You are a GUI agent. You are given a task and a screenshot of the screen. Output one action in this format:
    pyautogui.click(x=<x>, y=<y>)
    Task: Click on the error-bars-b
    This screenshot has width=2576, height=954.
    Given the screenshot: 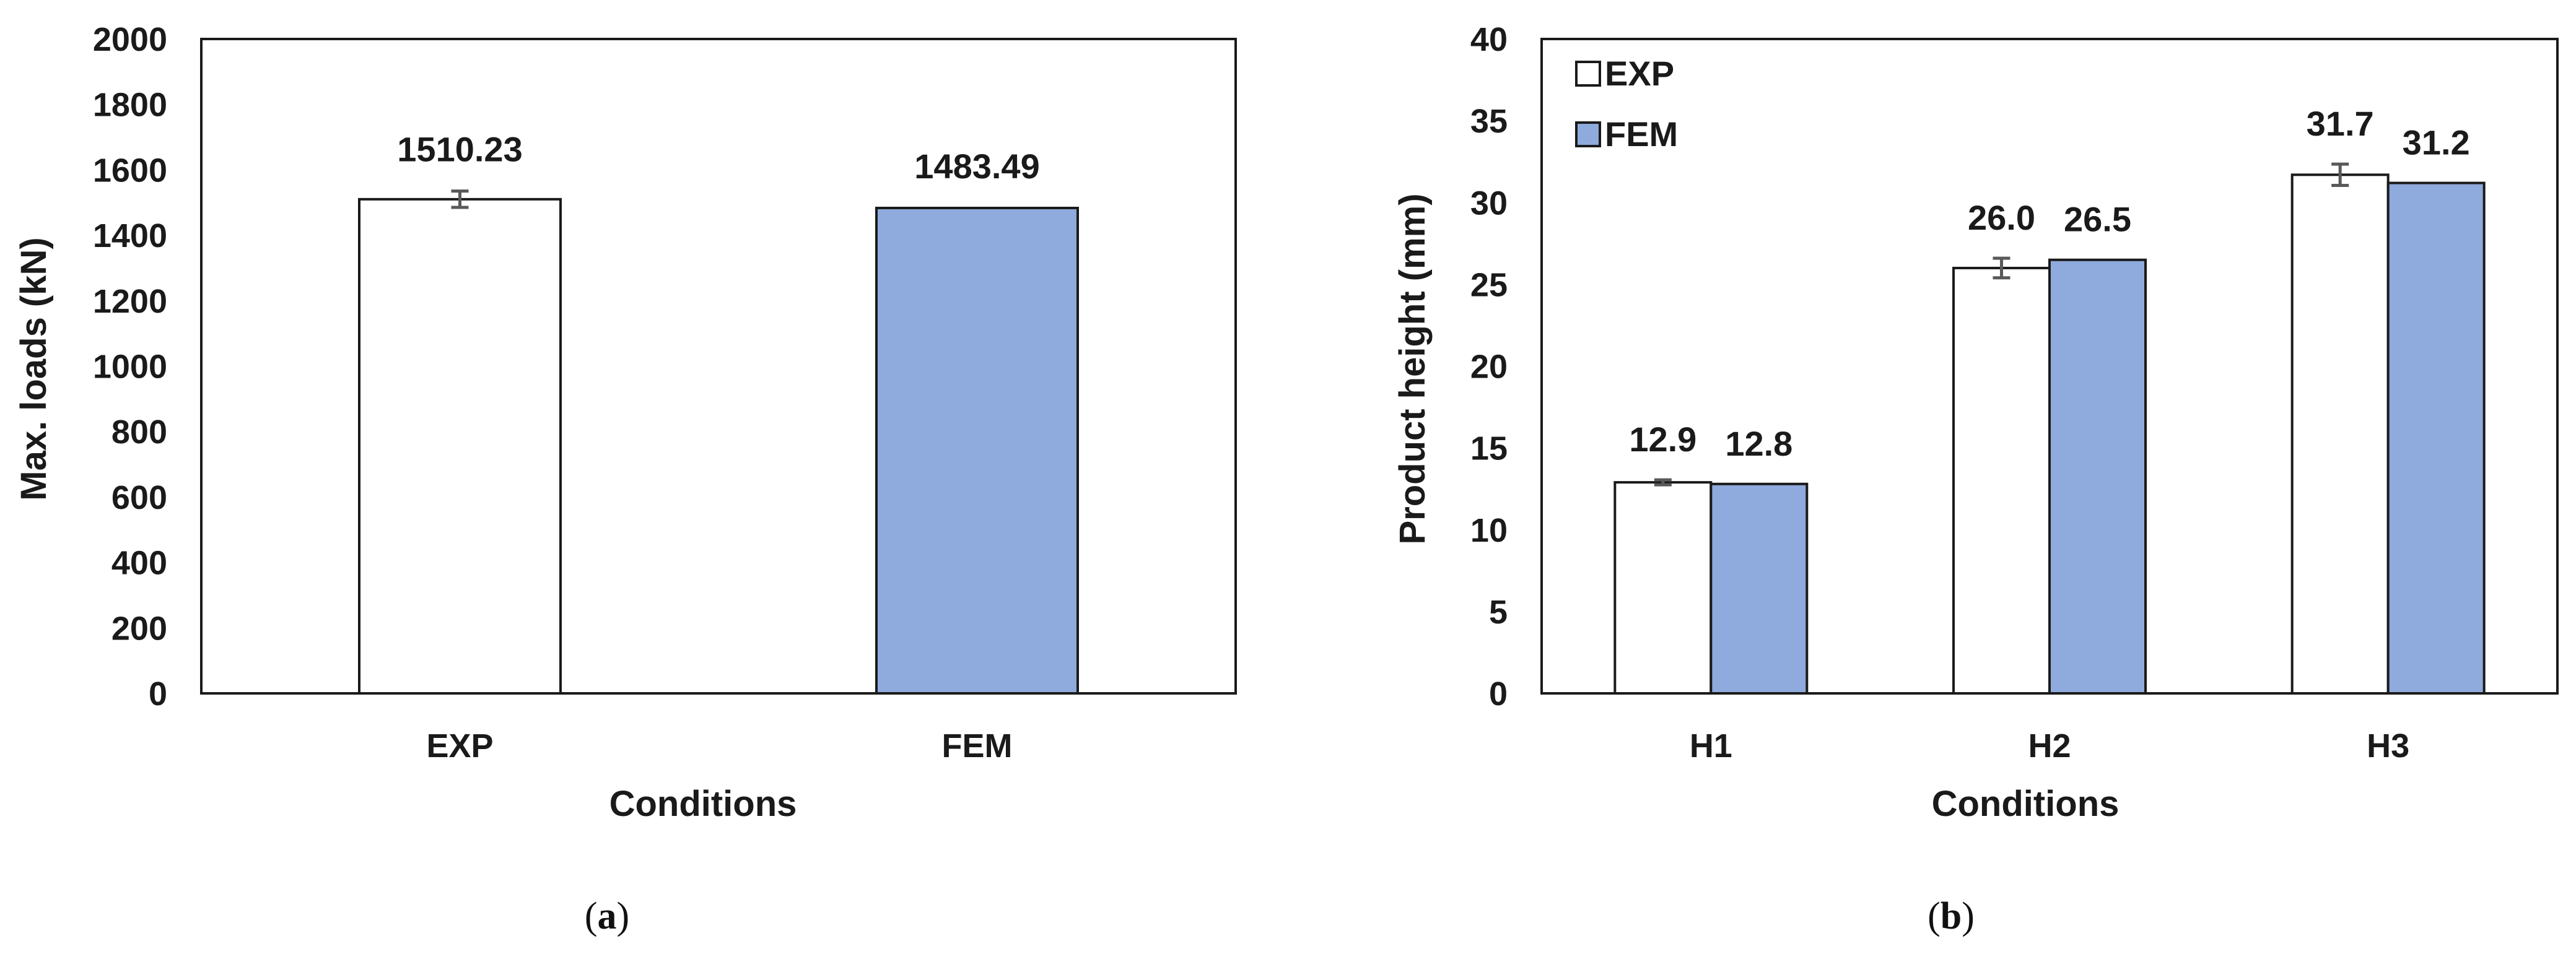 What is the action you would take?
    pyautogui.click(x=2001, y=324)
    